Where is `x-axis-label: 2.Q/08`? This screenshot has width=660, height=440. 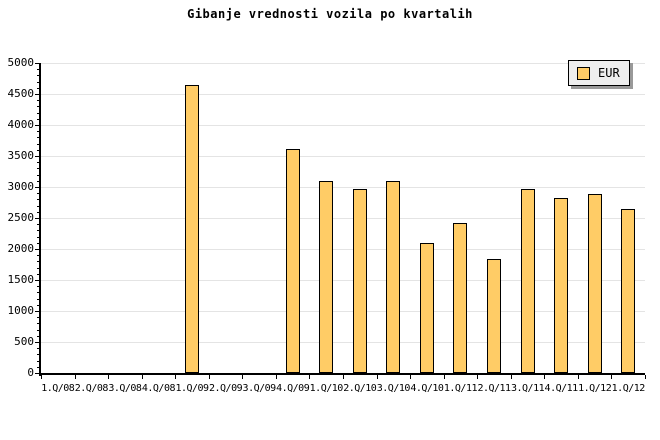
x-axis-label: 2.Q/08 is located at coordinates (91, 388).